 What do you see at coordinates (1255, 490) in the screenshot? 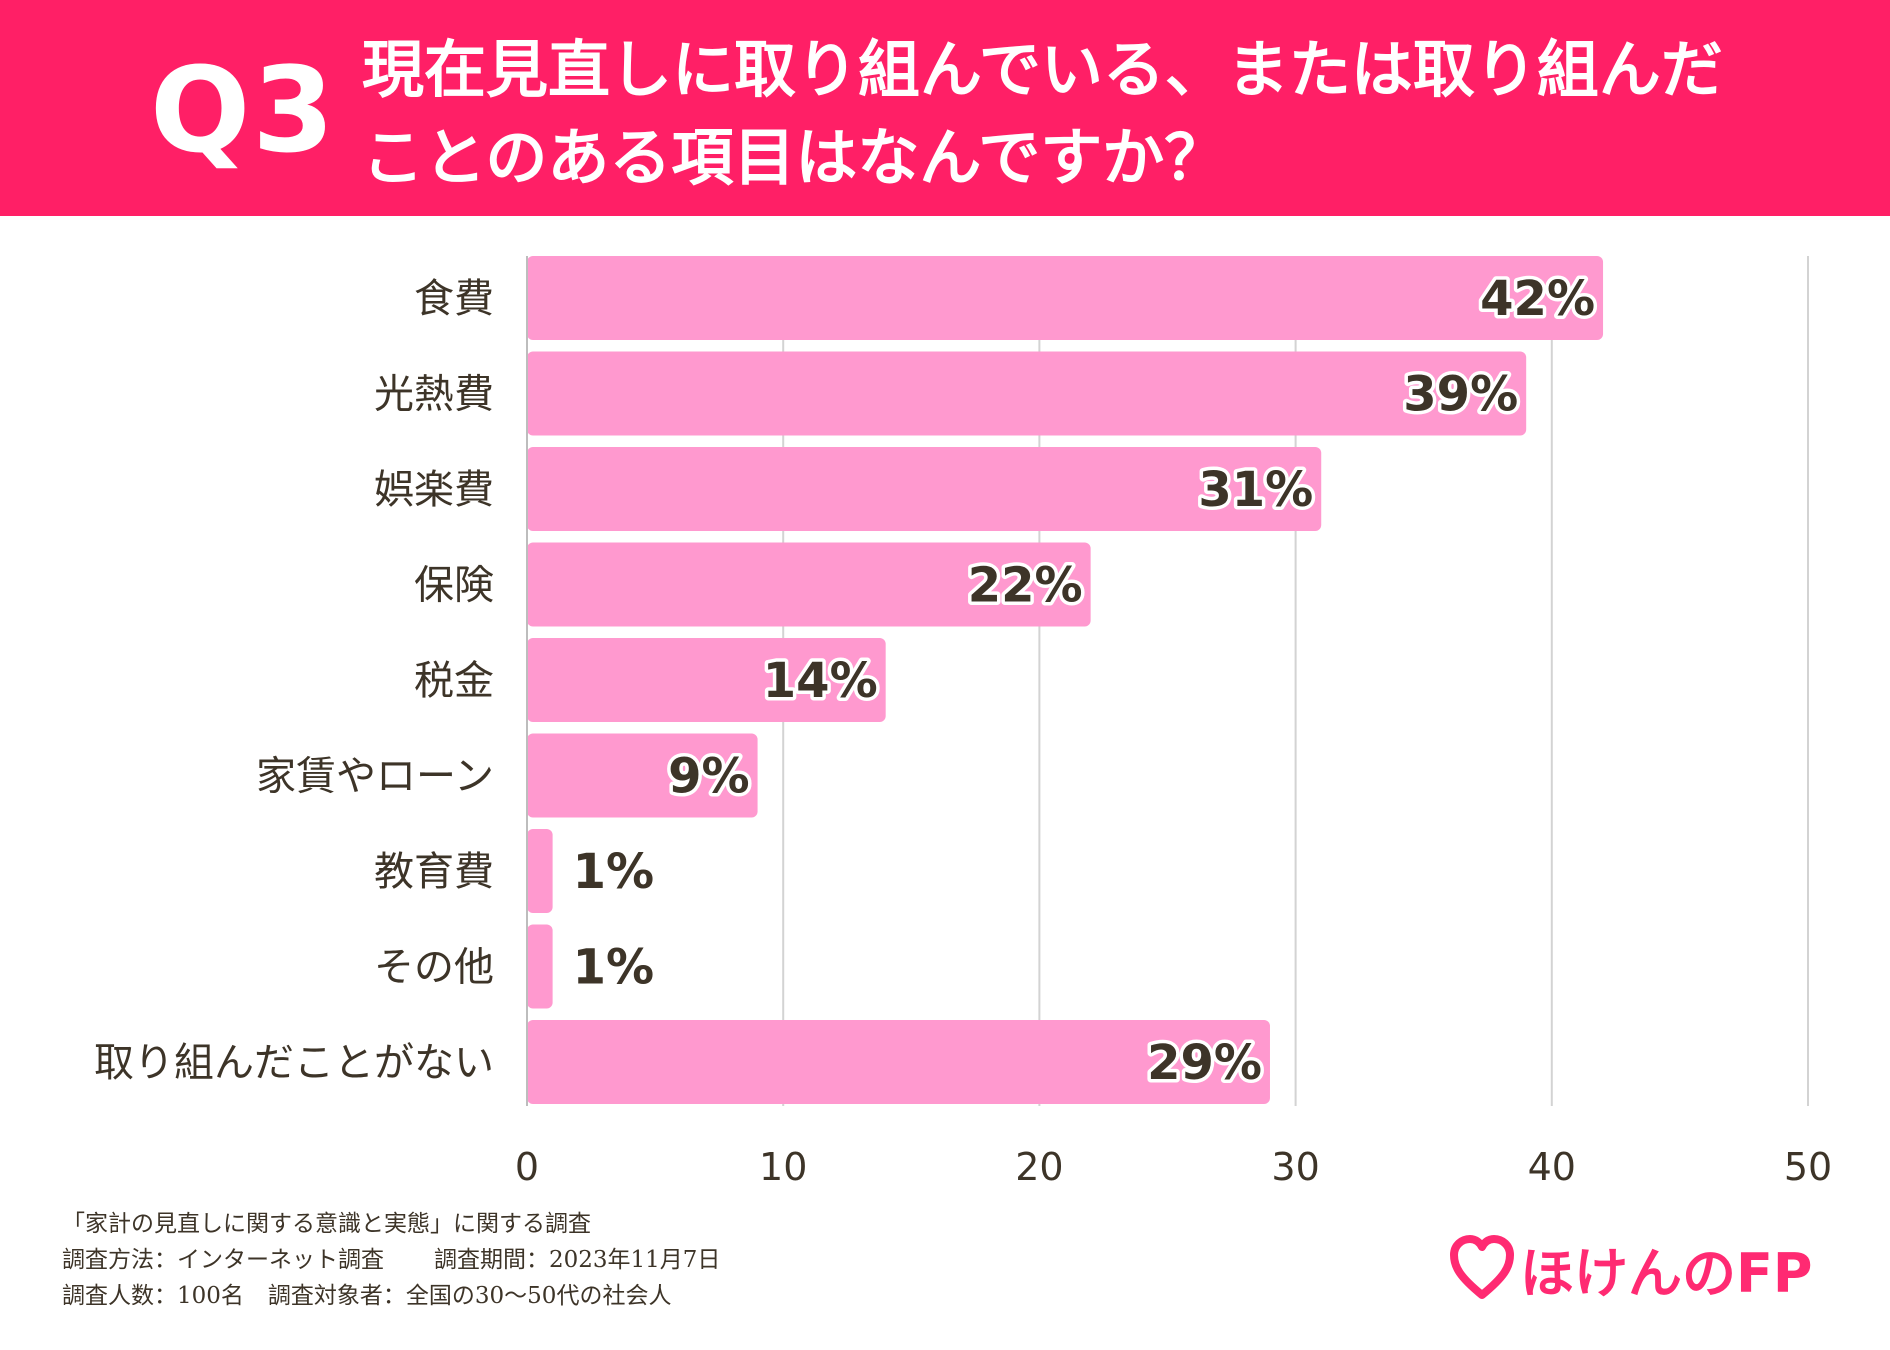
I see `value-label-2: 31%` at bounding box center [1255, 490].